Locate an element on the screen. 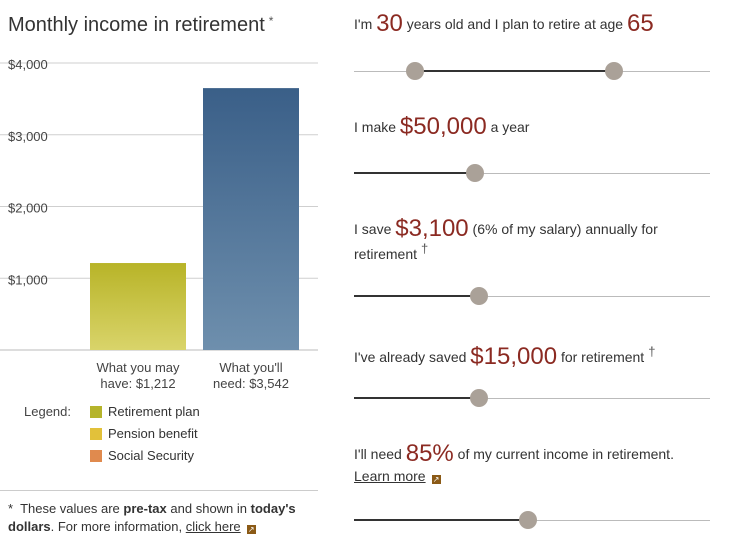  title-footnote-marker: * is located at coordinates (271, 21).